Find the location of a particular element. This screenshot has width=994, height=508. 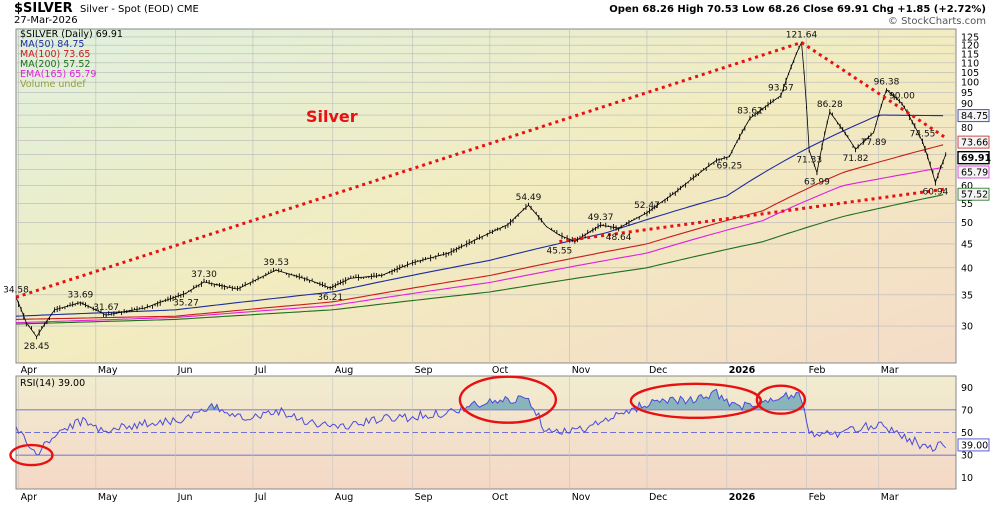

price-y-tick-label: 55 is located at coordinates (967, 204).